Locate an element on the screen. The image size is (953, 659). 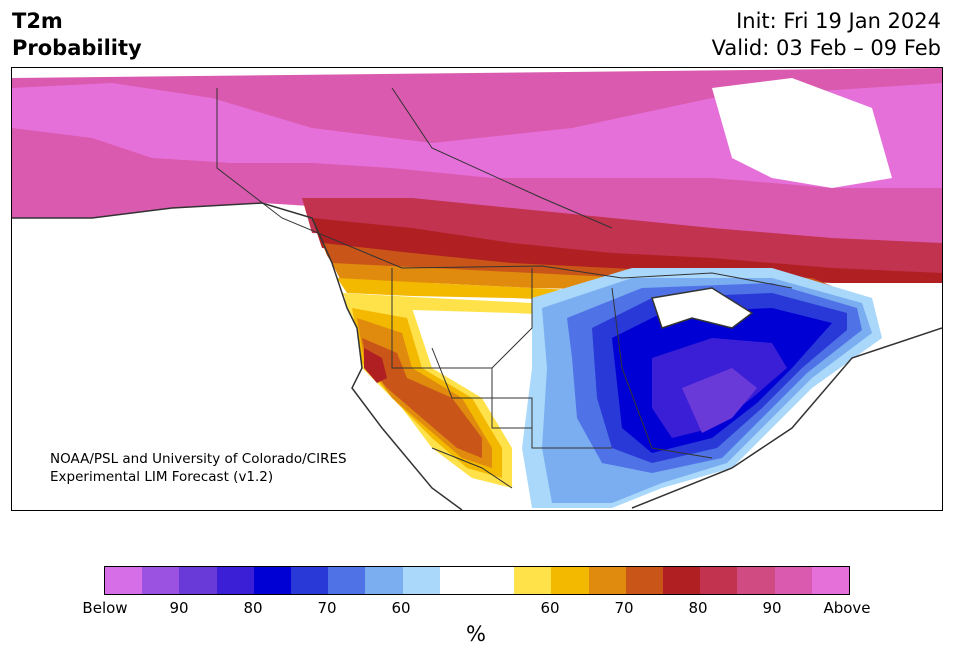
colorbar-unit: % is located at coordinates (476, 634).